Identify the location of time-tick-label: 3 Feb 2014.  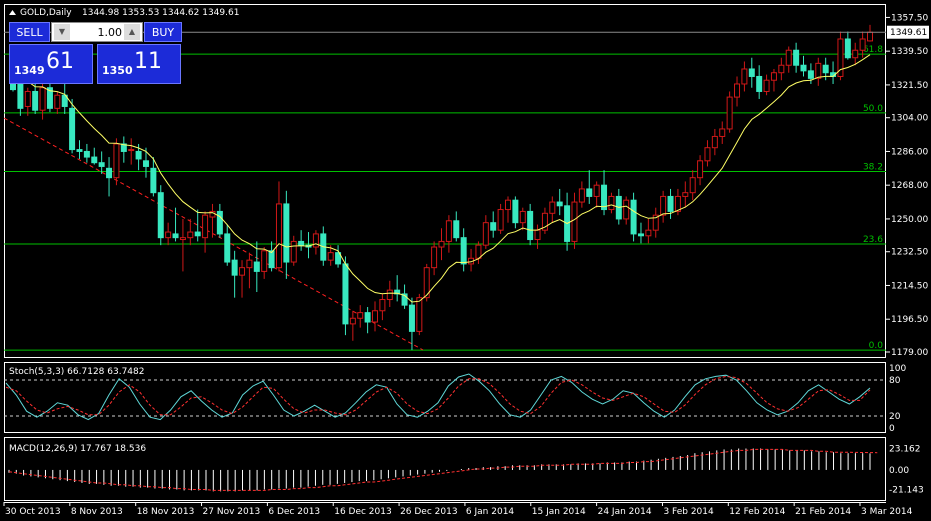
(688, 512).